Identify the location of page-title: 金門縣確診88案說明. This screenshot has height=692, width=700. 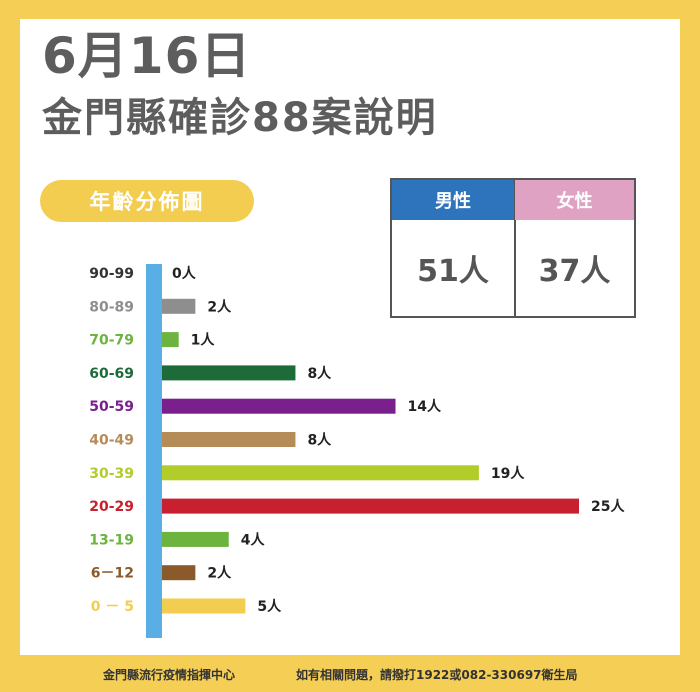
(240, 118).